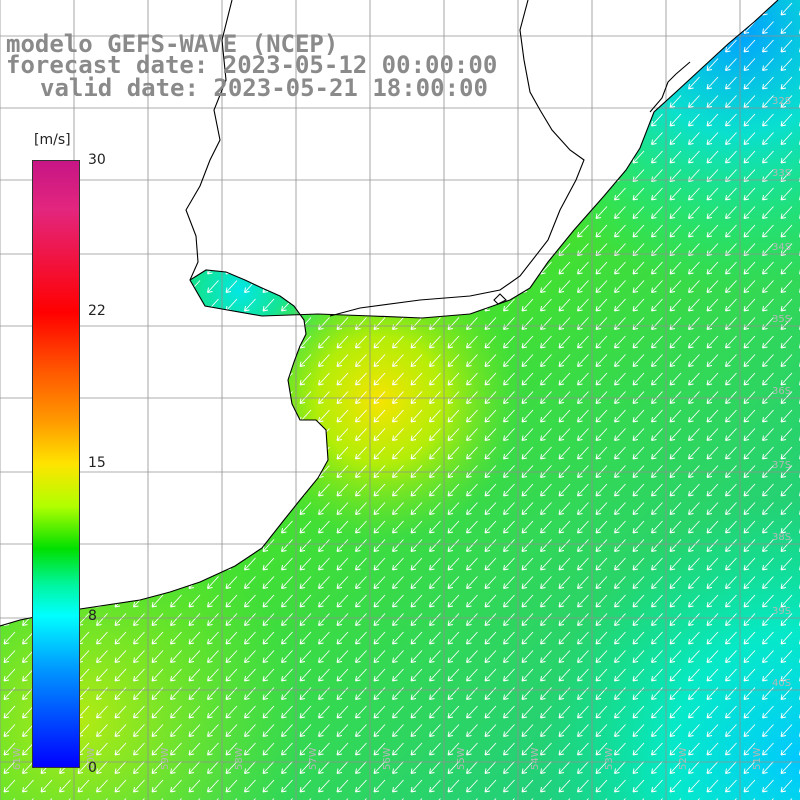 The image size is (800, 800). I want to click on longitude-label: 53W, so click(609, 758).